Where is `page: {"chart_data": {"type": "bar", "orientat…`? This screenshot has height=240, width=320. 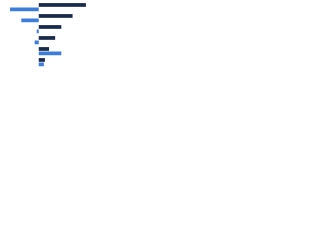
page: {"chart_data": {"type": "bar", "orientat… is located at coordinates (50, 35).